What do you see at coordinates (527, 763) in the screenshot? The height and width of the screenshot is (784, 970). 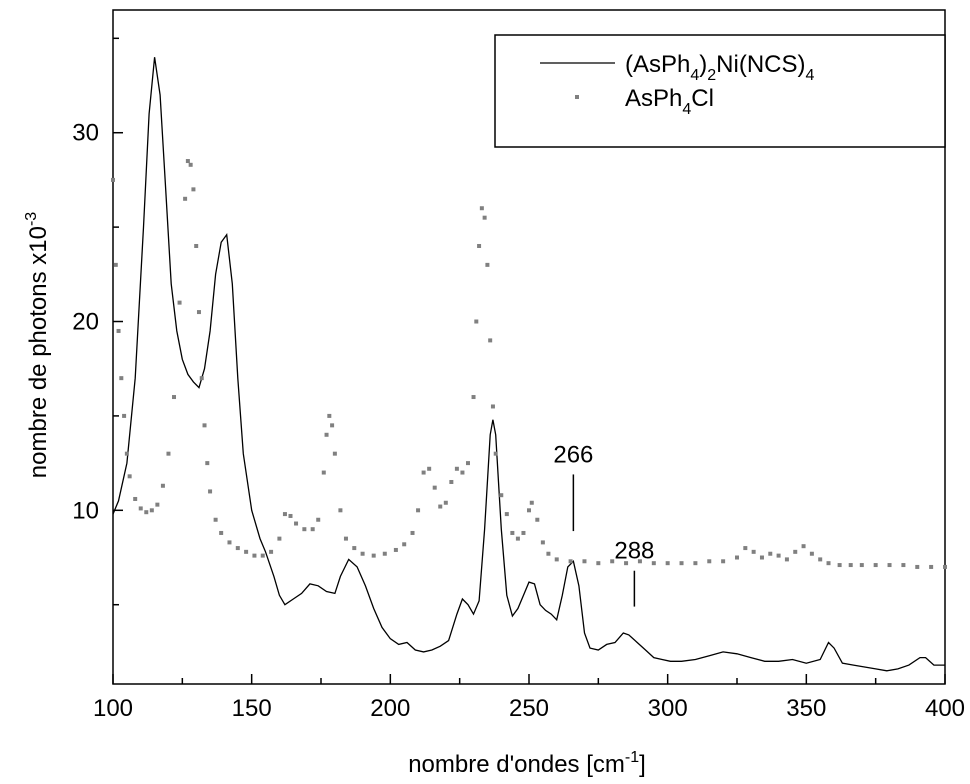 I see `x-axis-label: nombre d'ondes [cm-1]` at bounding box center [527, 763].